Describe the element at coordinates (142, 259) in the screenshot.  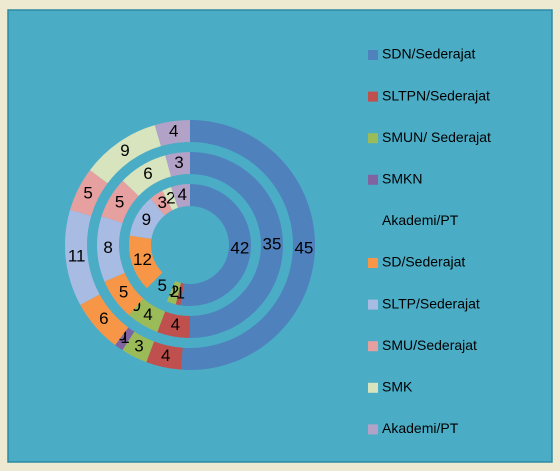
I see `data-label: 12` at that location.